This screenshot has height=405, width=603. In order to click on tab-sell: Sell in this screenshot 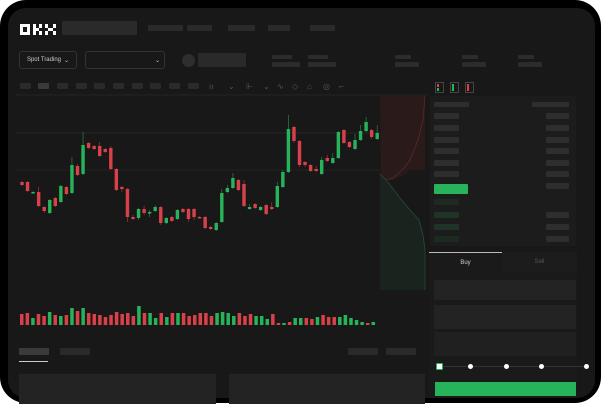, I will do `click(539, 262)`.